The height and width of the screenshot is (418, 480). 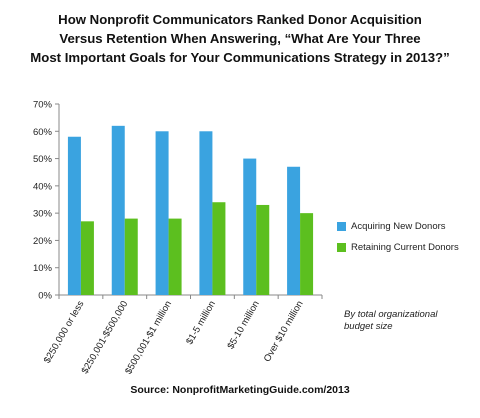 I want to click on budget-note: By total organizational budget size, so click(x=391, y=320).